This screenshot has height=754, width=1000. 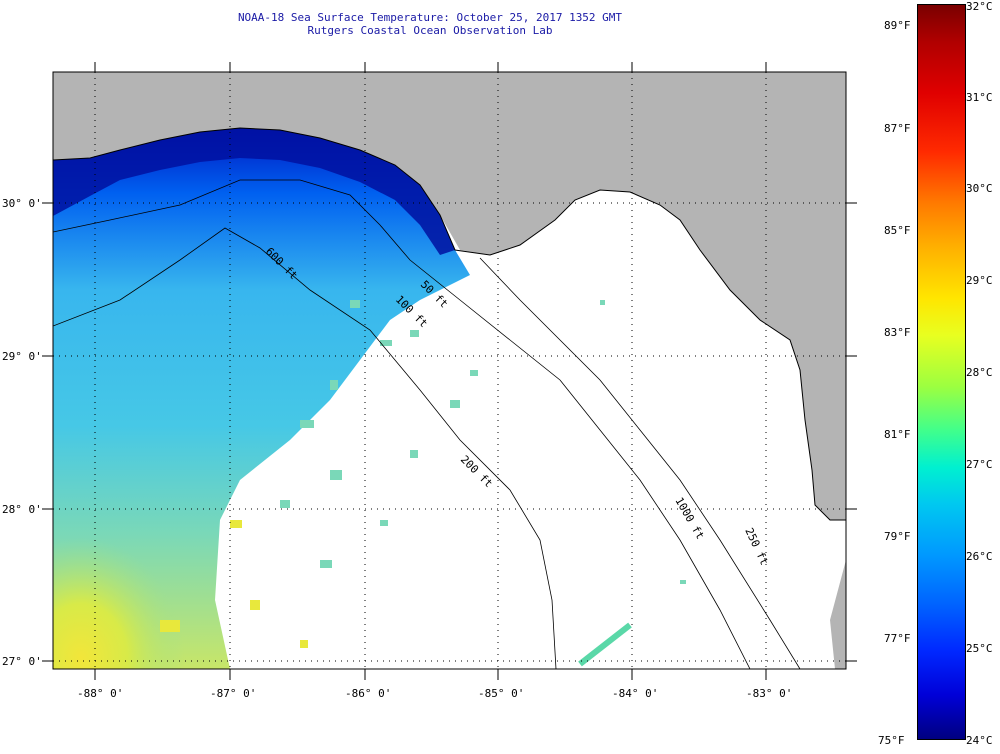 What do you see at coordinates (22, 661) in the screenshot?
I see `lat-label: 27° 0'` at bounding box center [22, 661].